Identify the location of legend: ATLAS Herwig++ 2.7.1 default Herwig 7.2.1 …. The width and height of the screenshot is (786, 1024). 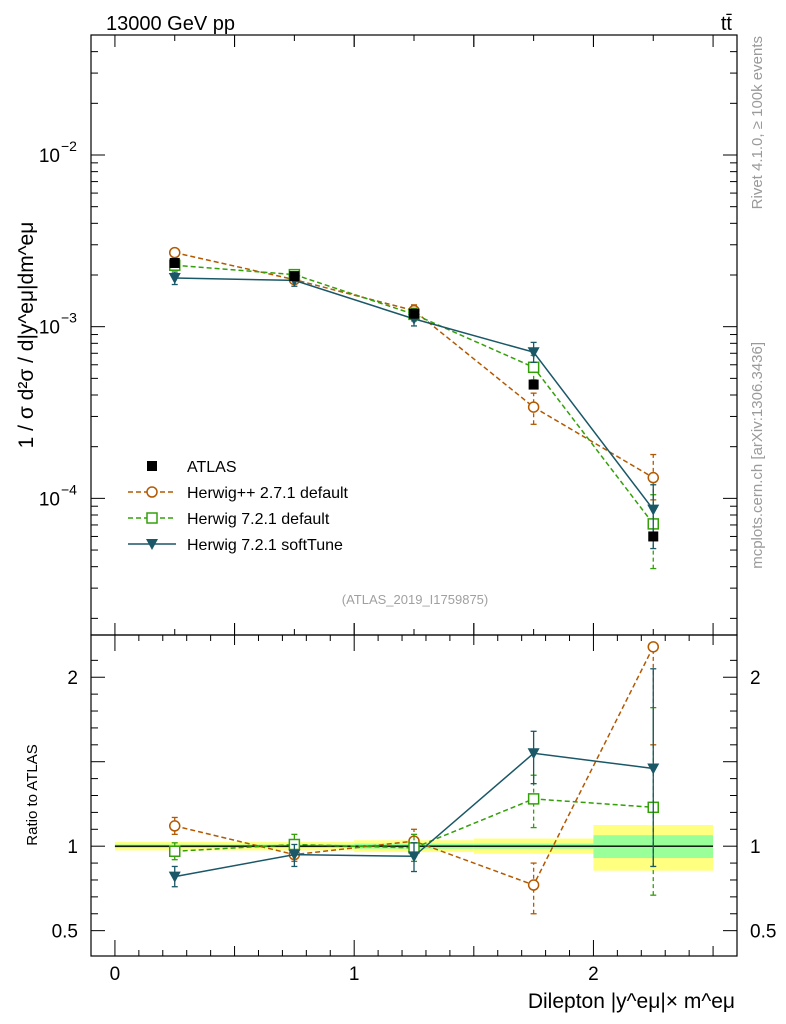
(238, 506).